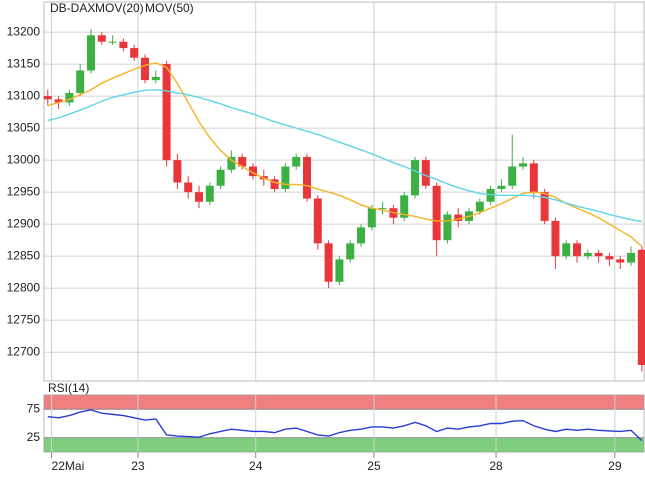  What do you see at coordinates (24, 31) in the screenshot?
I see `y-tick-label: 13200` at bounding box center [24, 31].